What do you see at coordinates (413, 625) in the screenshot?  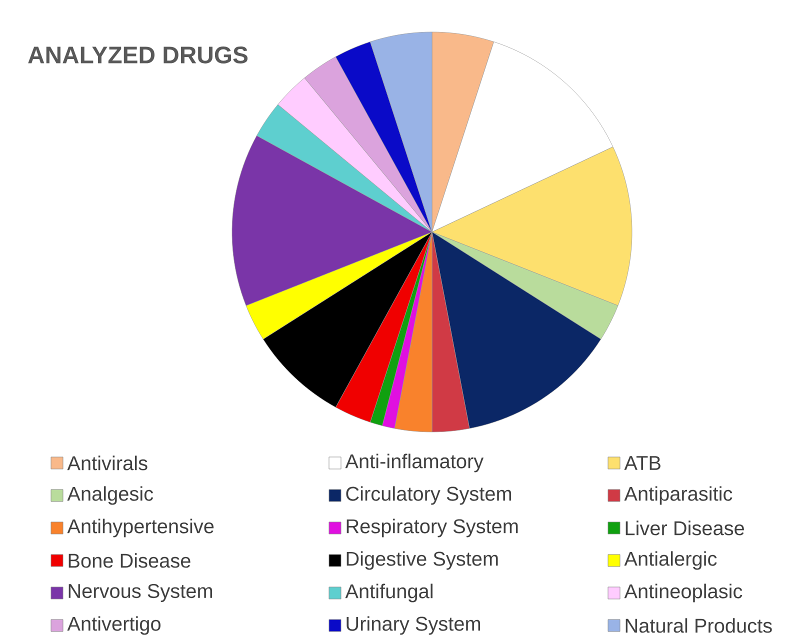 I see `legend-label: Urinary System` at bounding box center [413, 625].